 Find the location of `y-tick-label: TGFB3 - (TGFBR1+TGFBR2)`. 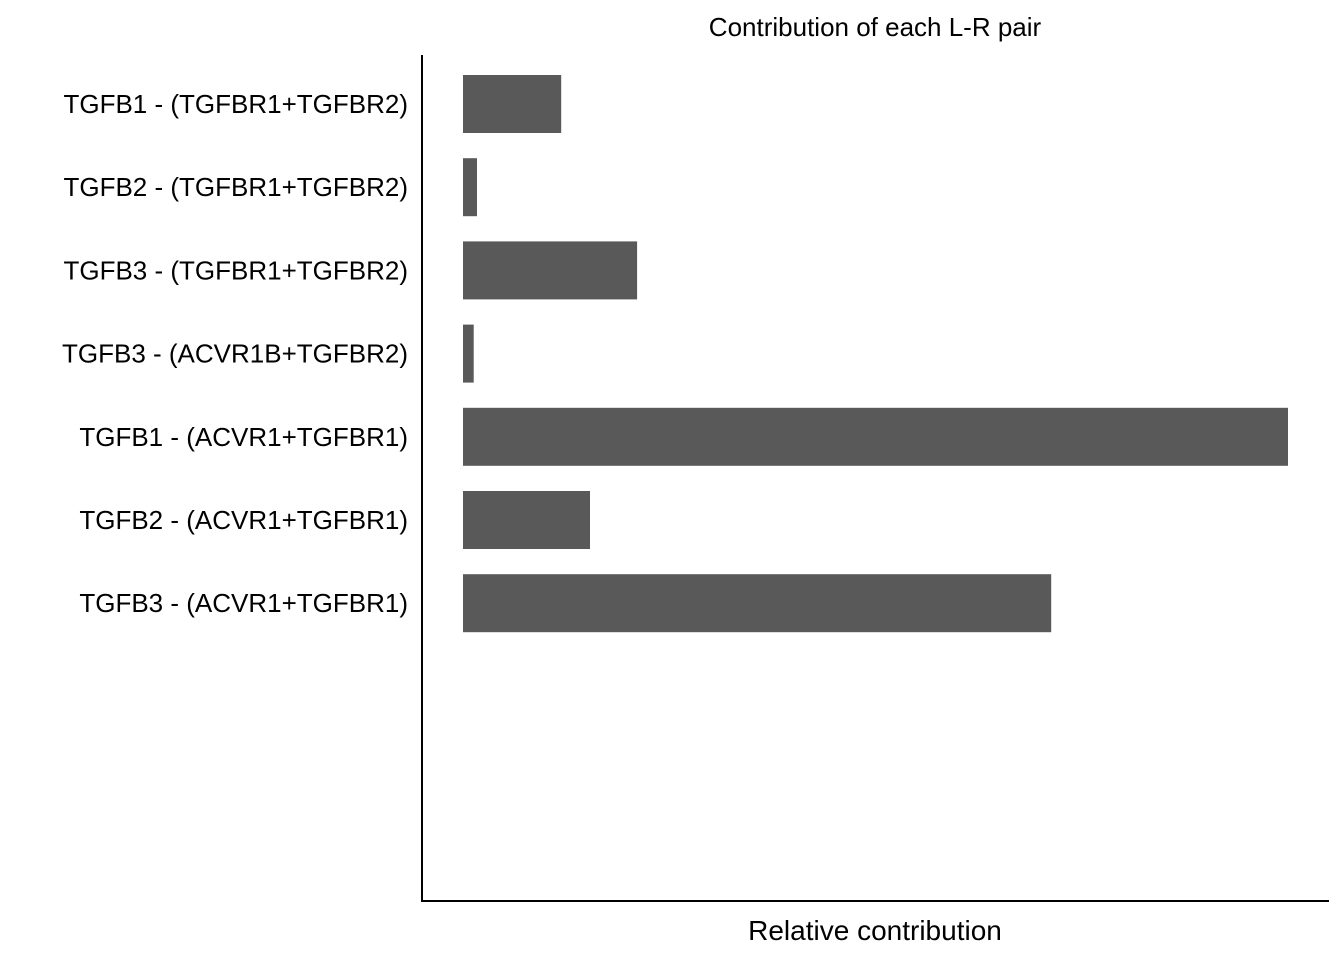

y-tick-label: TGFB3 - (TGFBR1+TGFBR2) is located at coordinates (235, 270).